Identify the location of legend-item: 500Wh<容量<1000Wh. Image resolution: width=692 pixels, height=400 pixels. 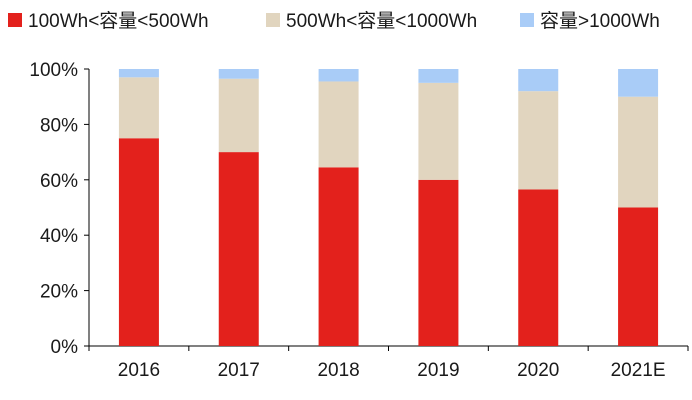
(371, 21).